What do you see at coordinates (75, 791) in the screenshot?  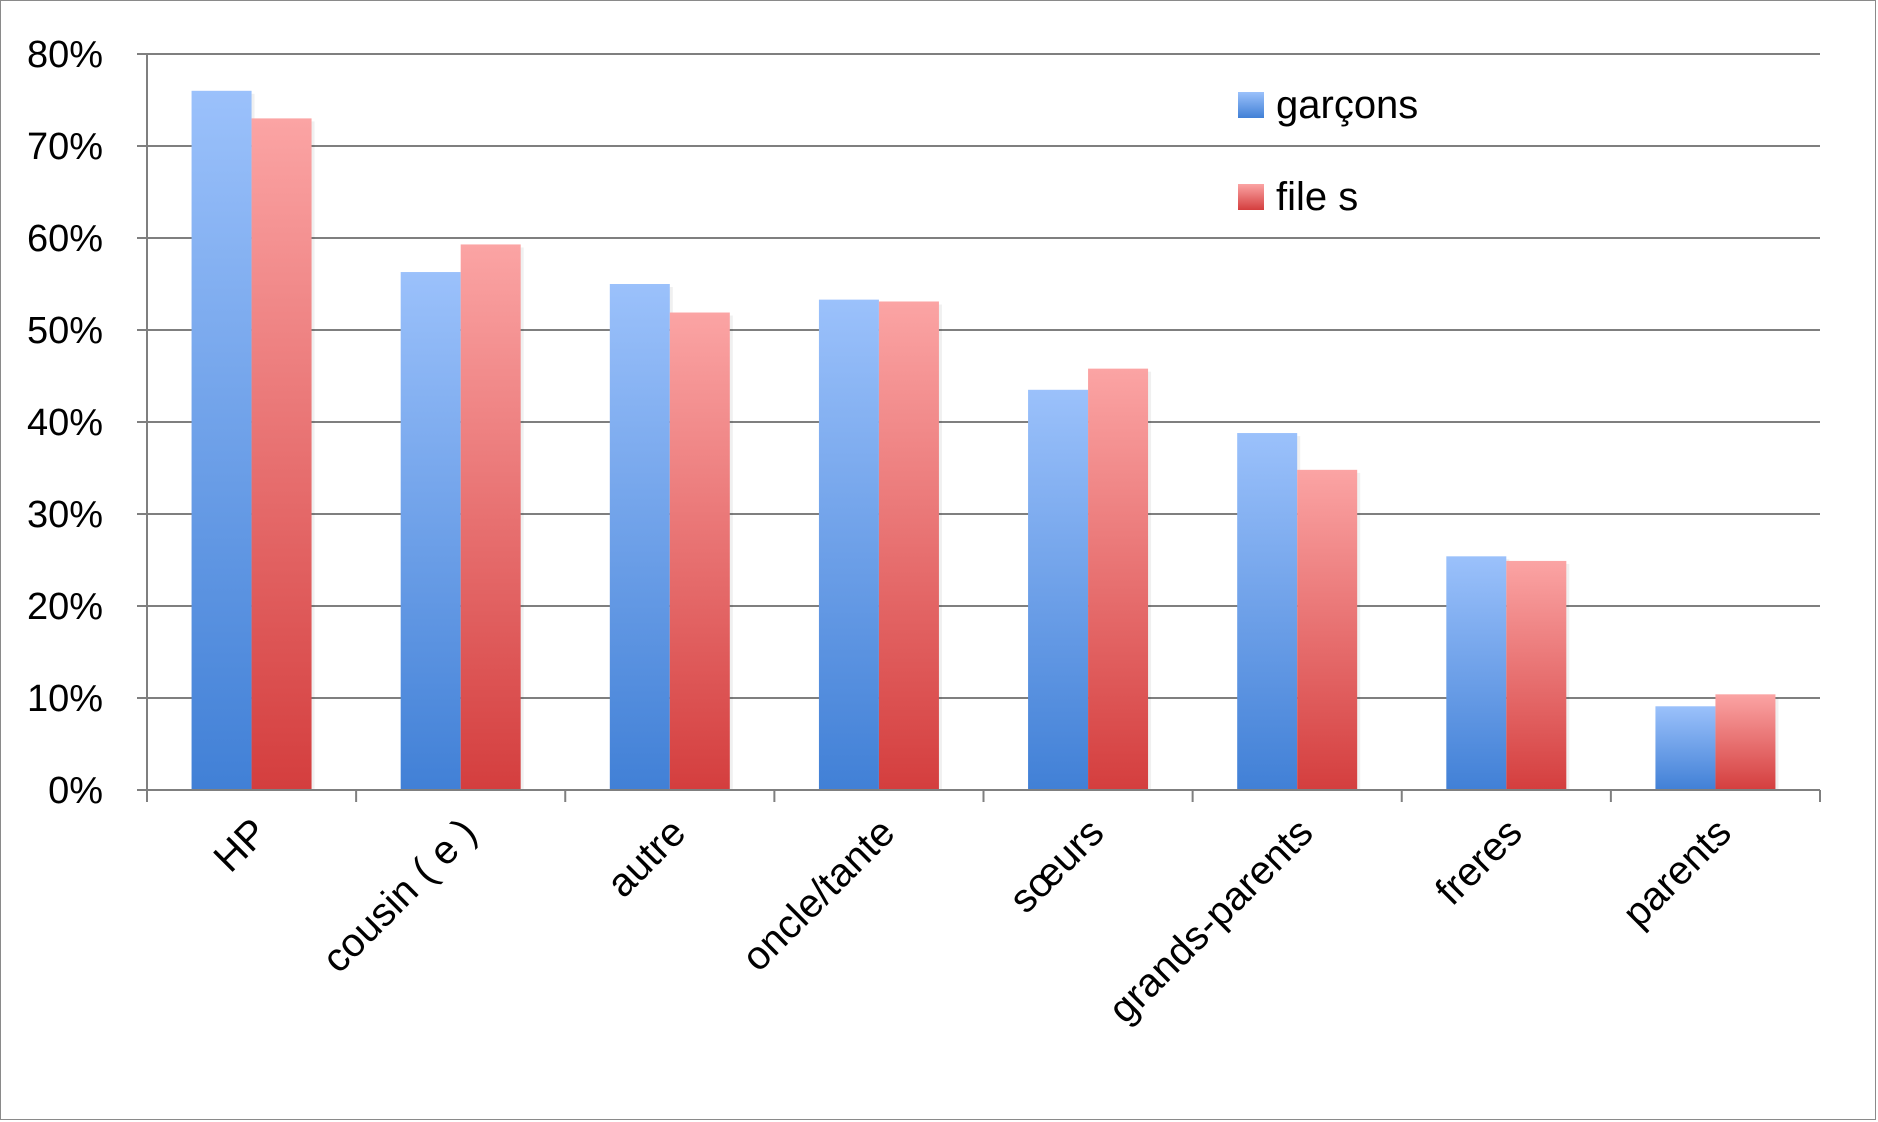 I see `y-tick-label: 0%` at bounding box center [75, 791].